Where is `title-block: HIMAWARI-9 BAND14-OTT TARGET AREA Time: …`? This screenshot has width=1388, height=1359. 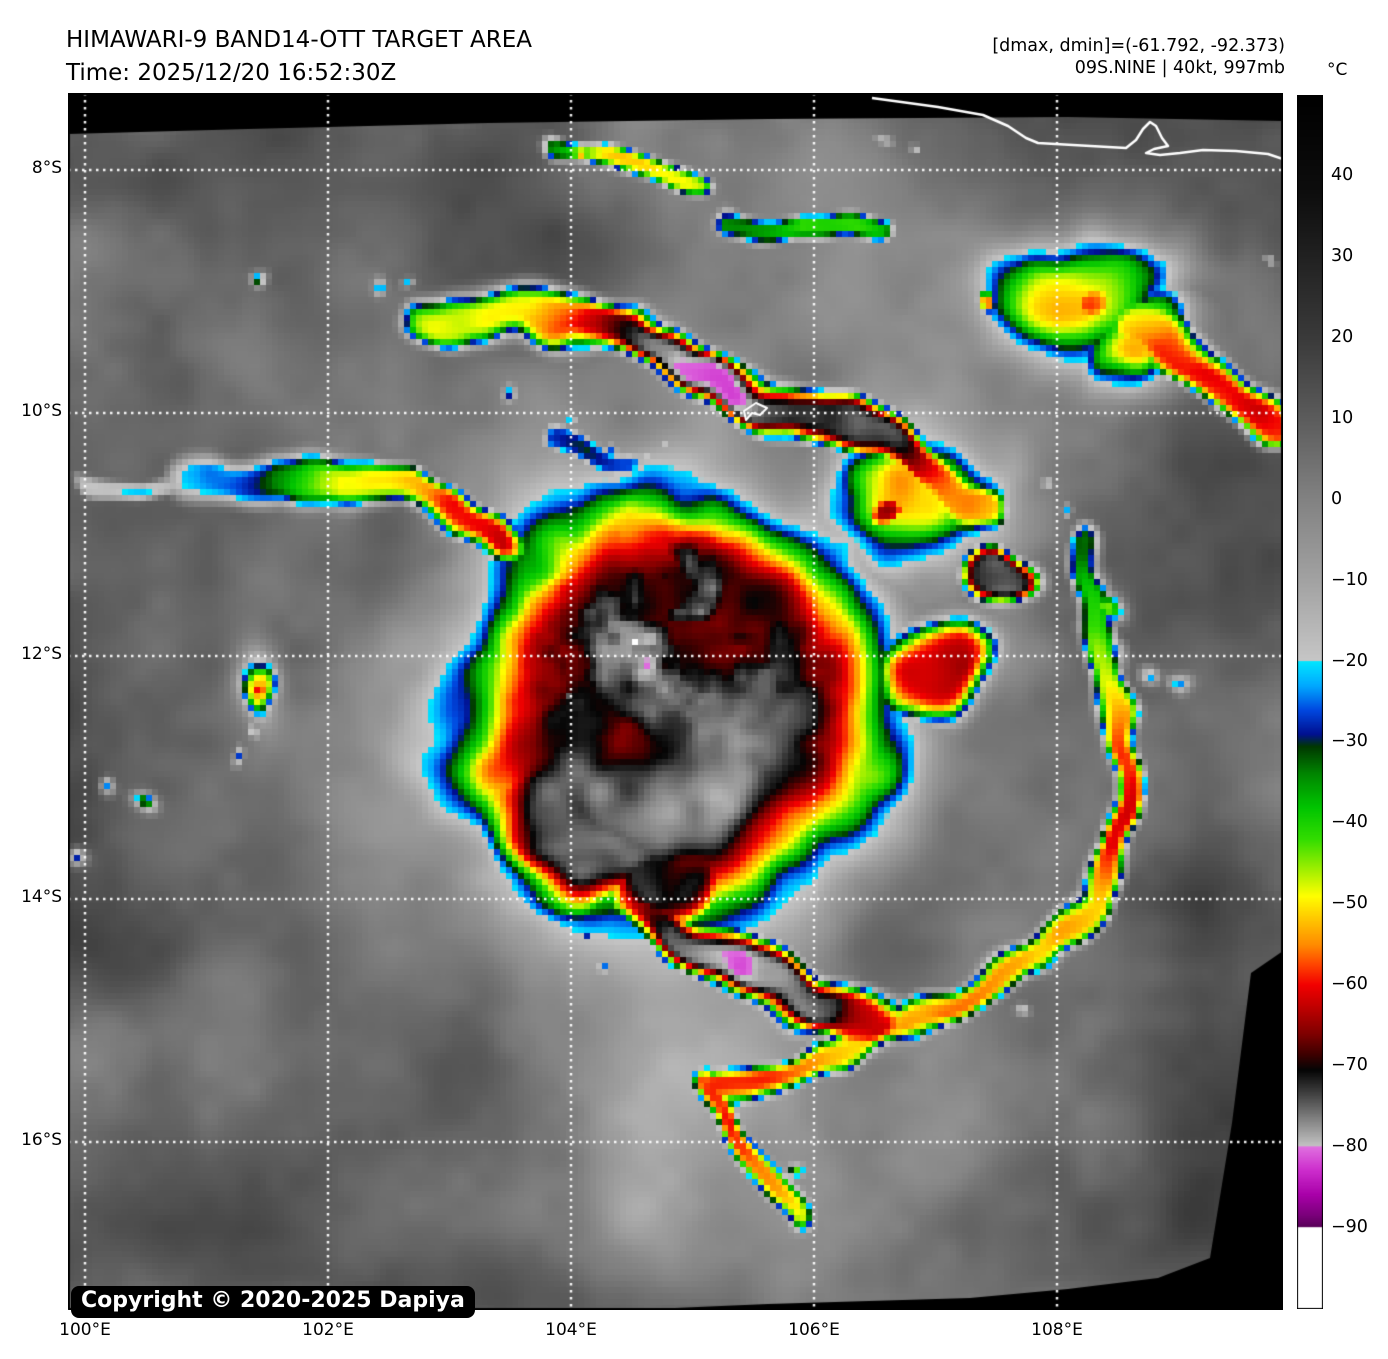 title-block: HIMAWARI-9 BAND14-OTT TARGET AREA Time: … is located at coordinates (299, 57).